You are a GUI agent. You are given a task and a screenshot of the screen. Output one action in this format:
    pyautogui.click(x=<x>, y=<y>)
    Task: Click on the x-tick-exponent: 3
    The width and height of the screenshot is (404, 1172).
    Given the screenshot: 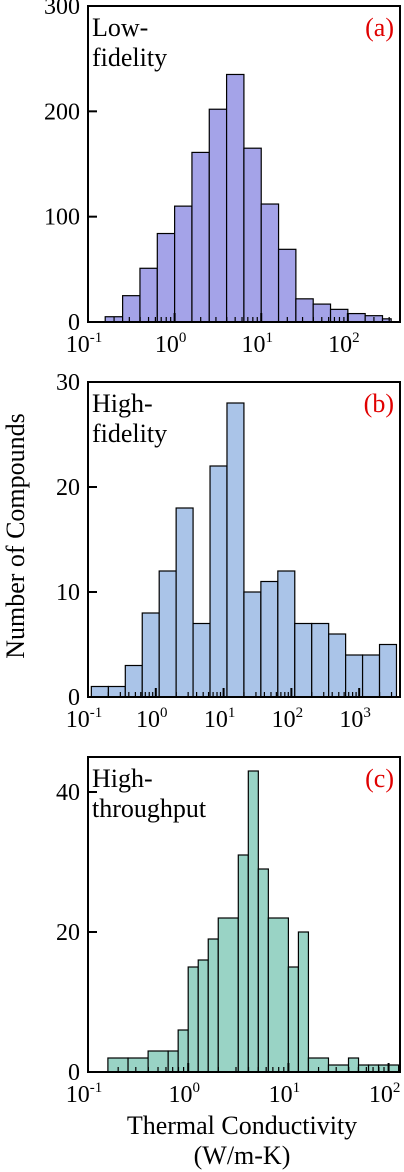 What is the action you would take?
    pyautogui.click(x=367, y=713)
    